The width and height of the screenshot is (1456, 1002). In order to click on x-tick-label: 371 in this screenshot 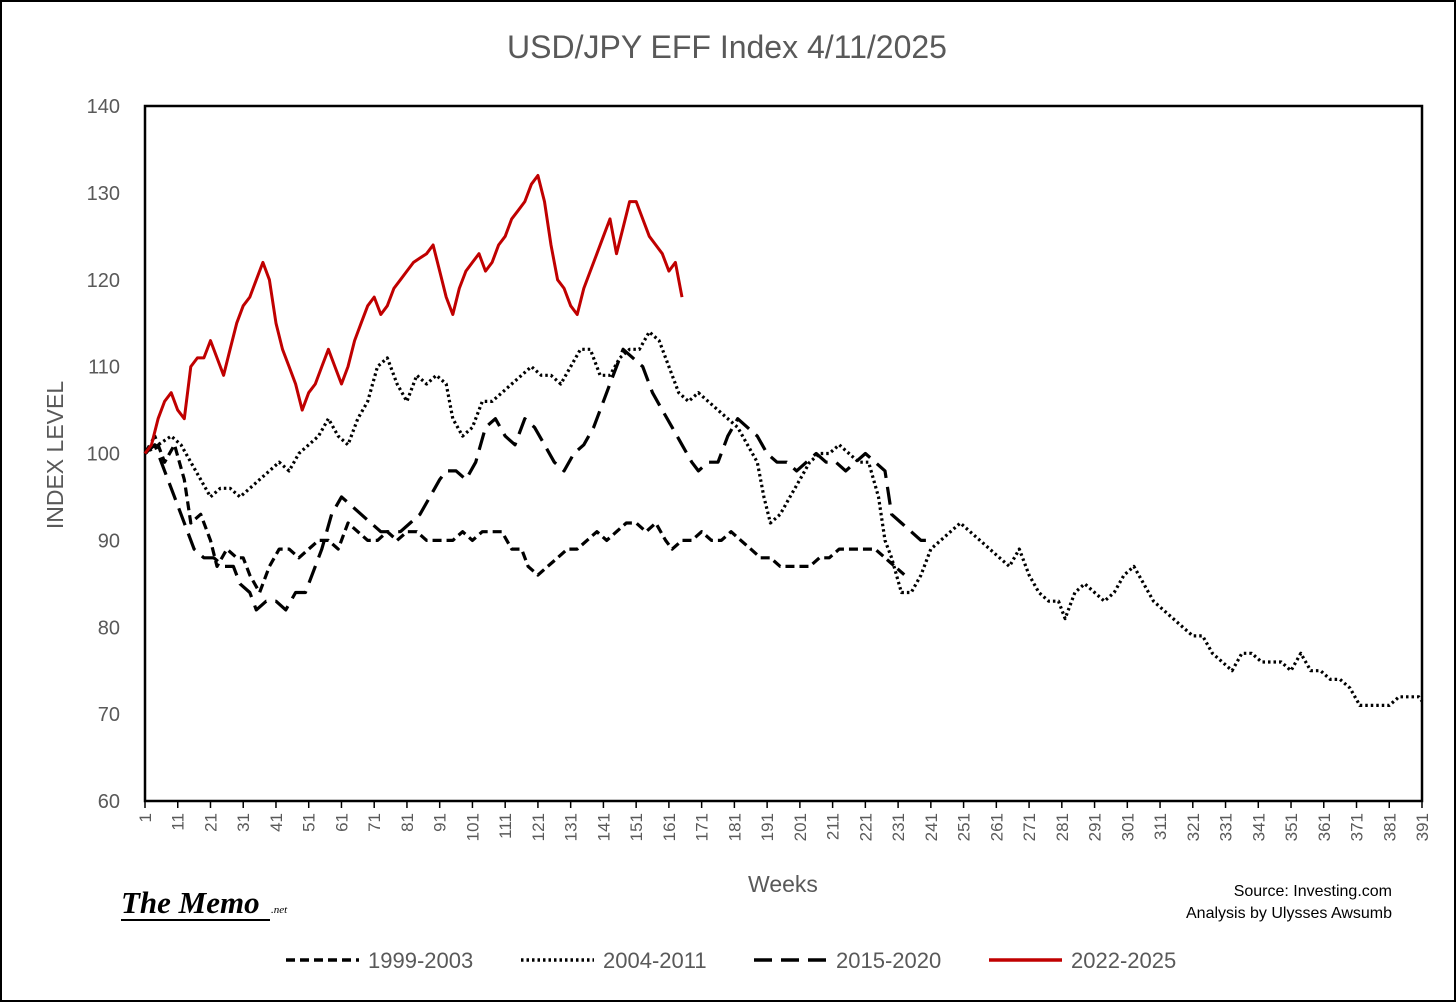, I will do `click(1357, 827)`.